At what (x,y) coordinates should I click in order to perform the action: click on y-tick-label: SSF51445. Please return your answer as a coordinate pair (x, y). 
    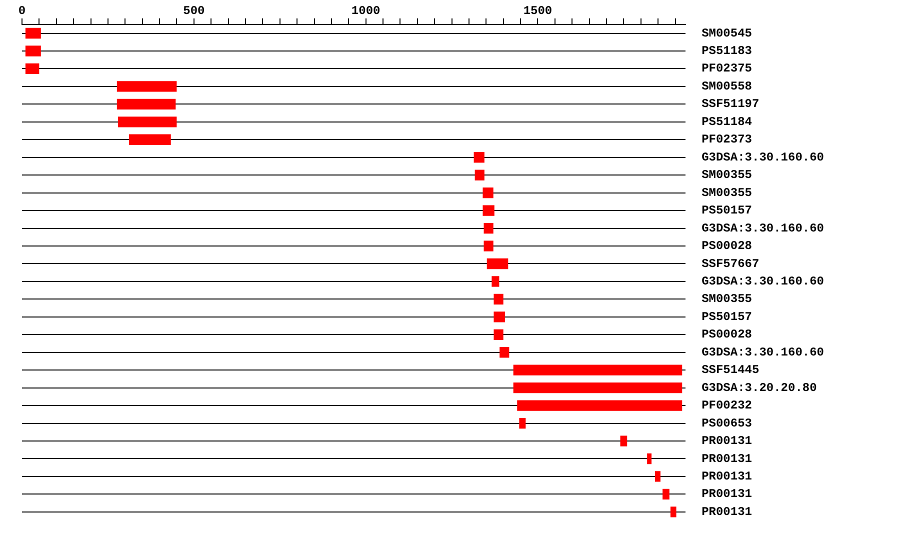
    Looking at the image, I should click on (731, 370).